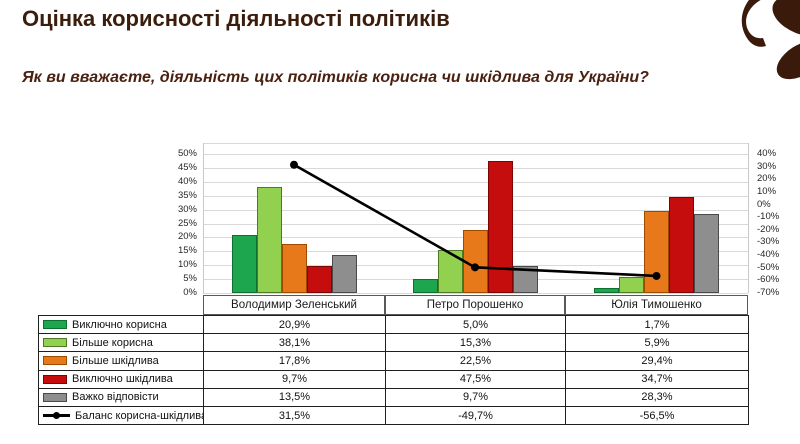  Describe the element at coordinates (190, 292) in the screenshot. I see `primary-axis-tick: 0%` at that location.